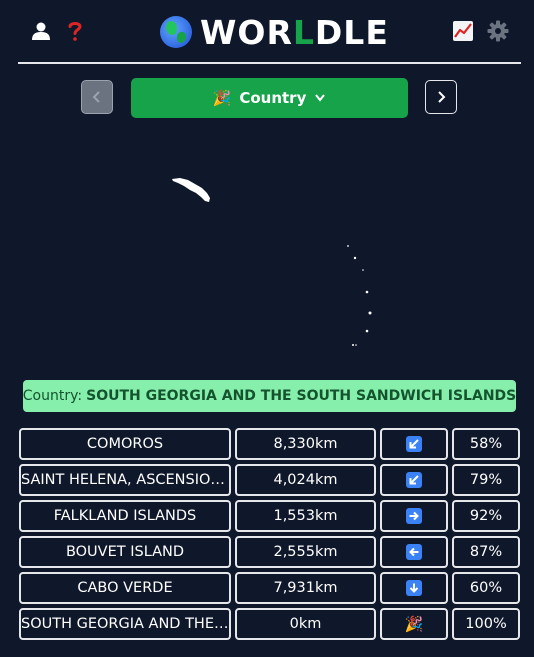  Describe the element at coordinates (498, 31) in the screenshot. I see `settings-icon` at that location.